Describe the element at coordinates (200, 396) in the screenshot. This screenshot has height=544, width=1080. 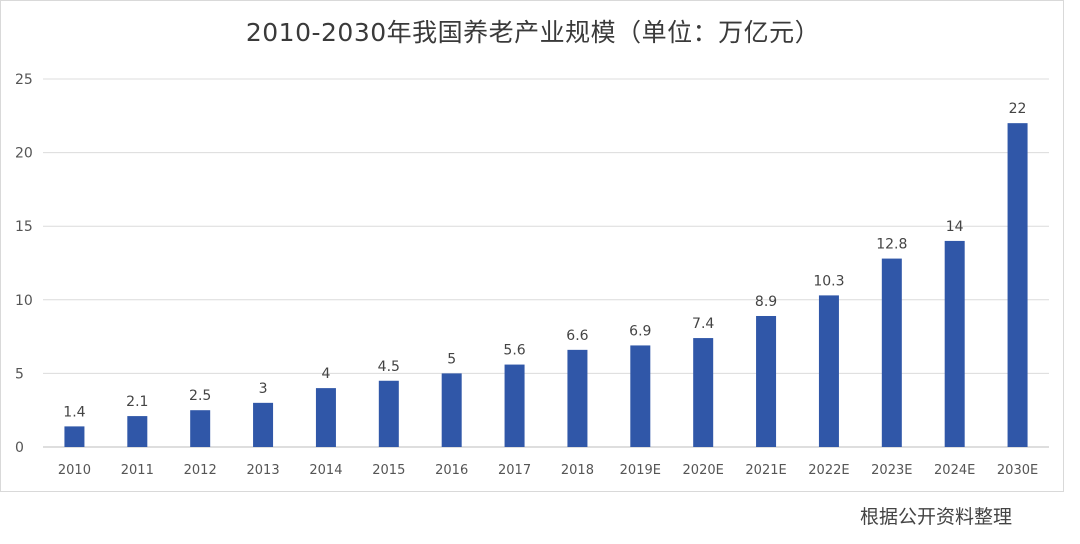
I see `data-label: 2.5` at that location.